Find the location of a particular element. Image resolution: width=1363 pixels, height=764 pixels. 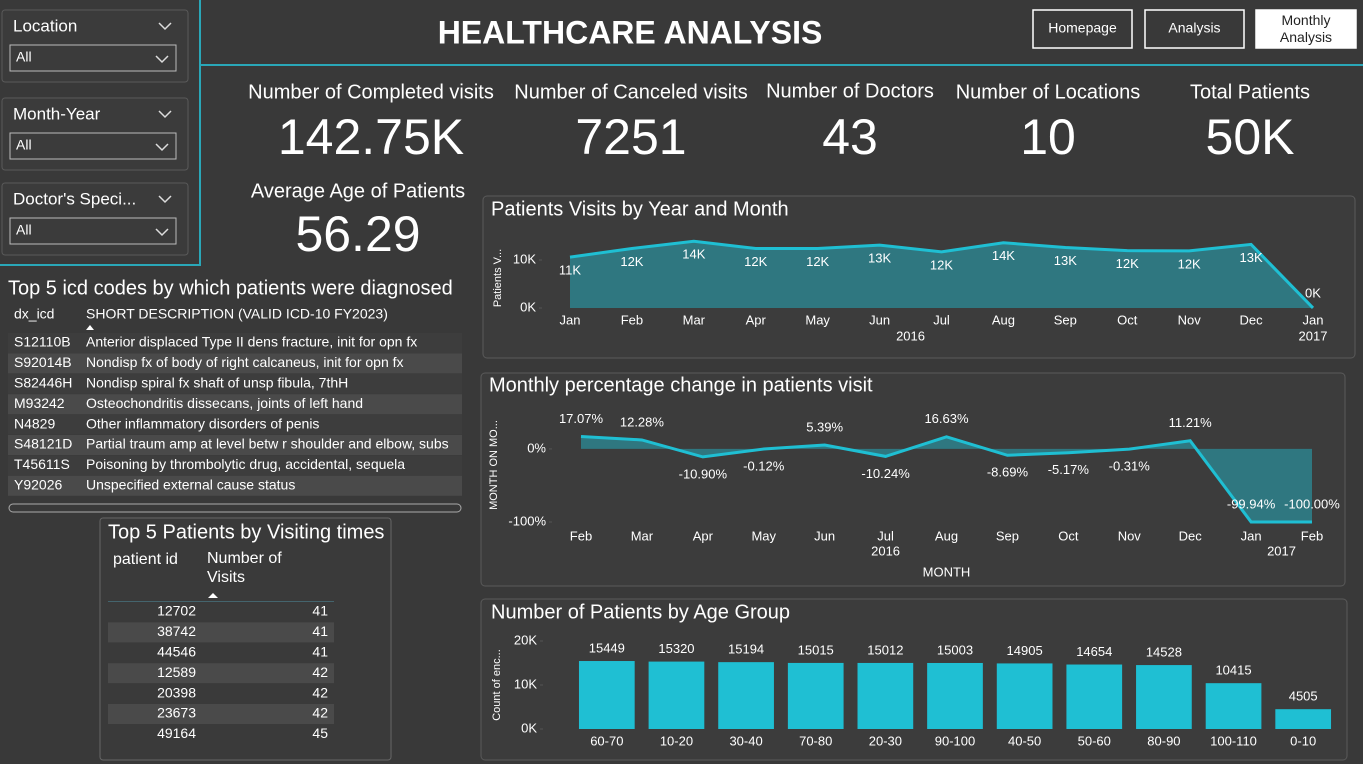

x-tick-label: Feb is located at coordinates (581, 535).